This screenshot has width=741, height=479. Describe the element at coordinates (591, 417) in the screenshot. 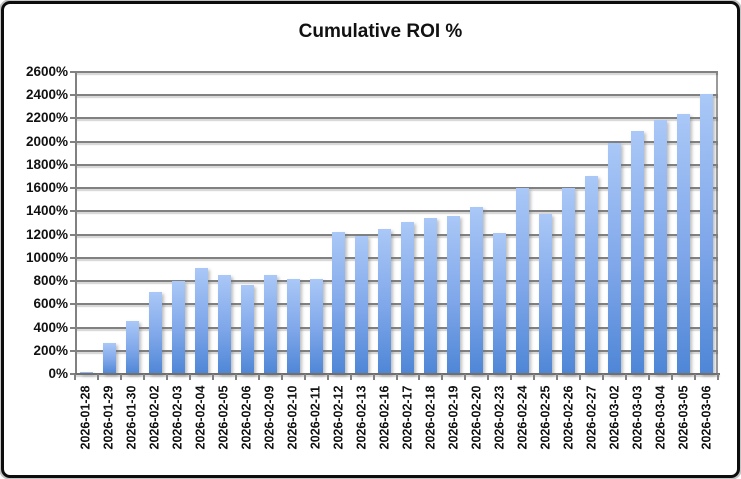

I see `x-tick-label: 2026-02-27` at that location.